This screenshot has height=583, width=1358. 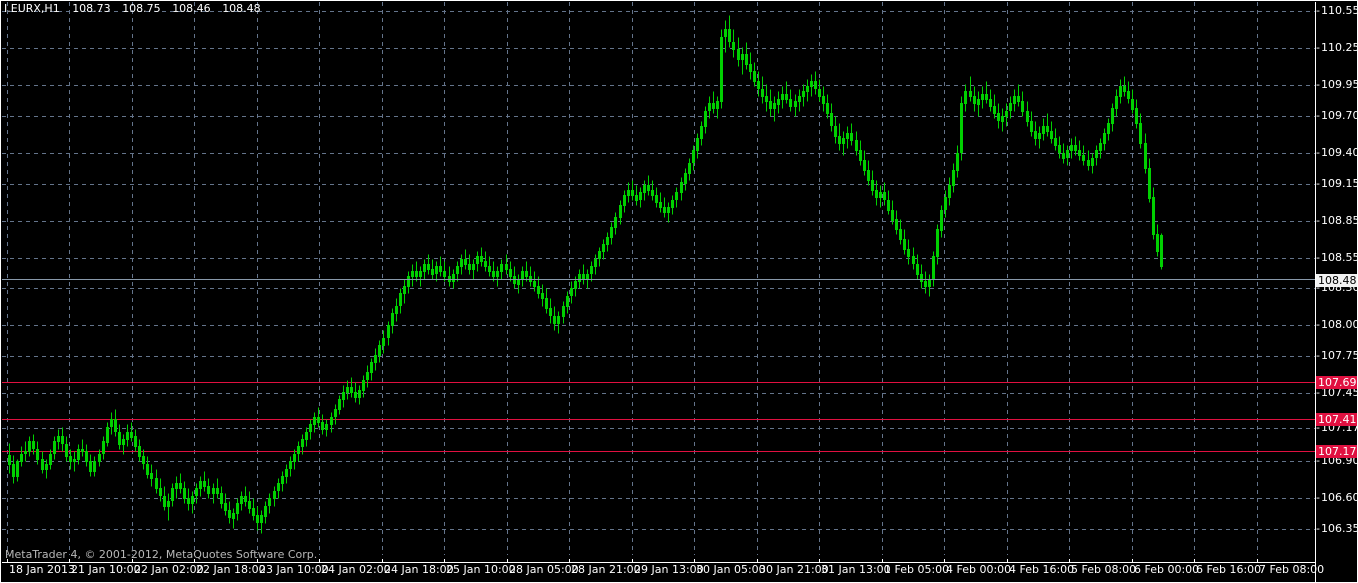 I want to click on quote-close: 108.48, so click(x=241, y=8).